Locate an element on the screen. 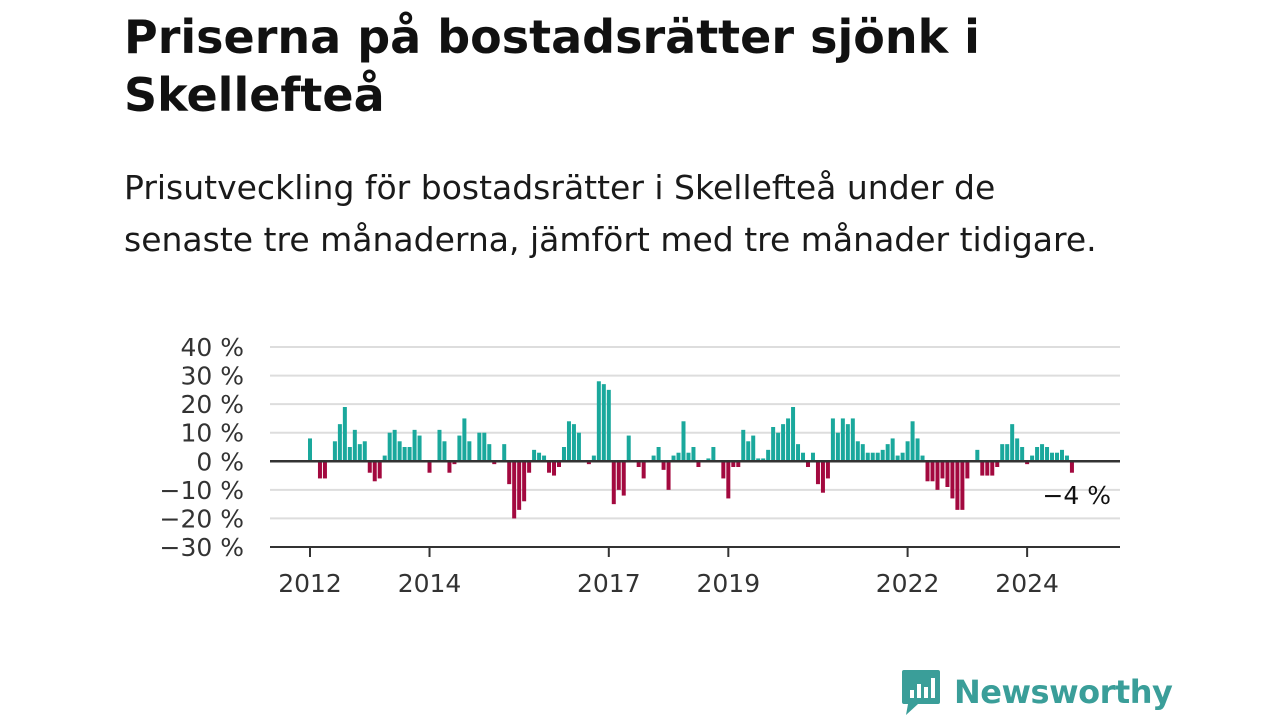 This screenshot has width=1280, height=720. bars is located at coordinates (691, 450).